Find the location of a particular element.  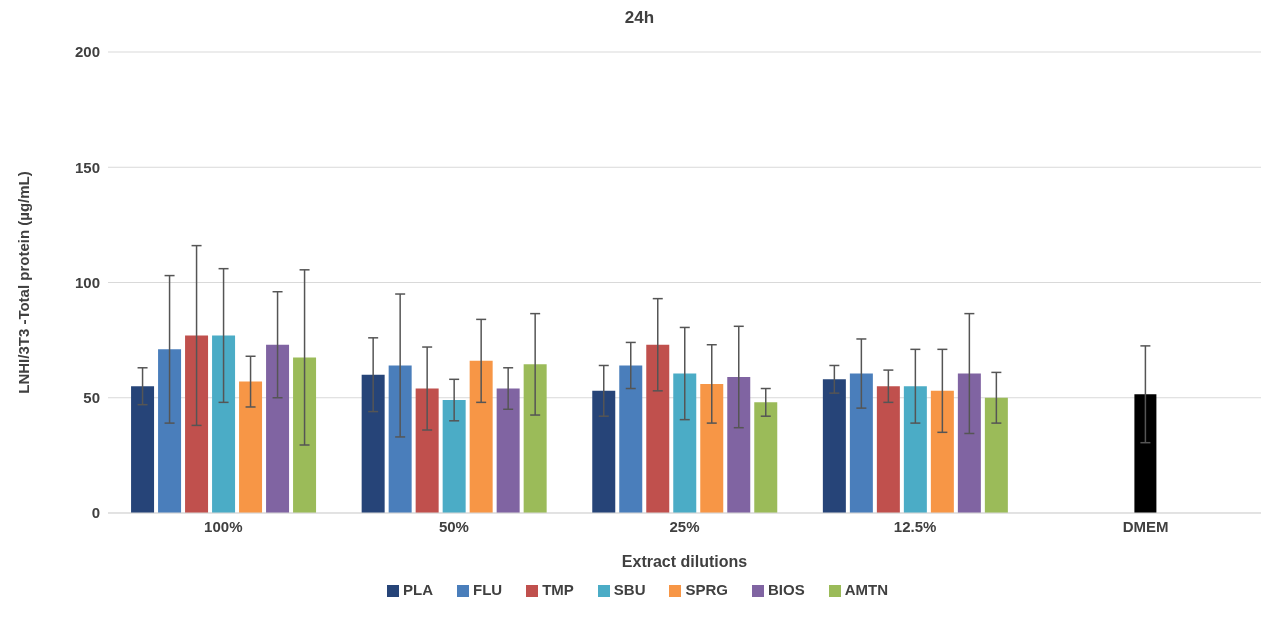

chart-title: 24h is located at coordinates (639, 18).